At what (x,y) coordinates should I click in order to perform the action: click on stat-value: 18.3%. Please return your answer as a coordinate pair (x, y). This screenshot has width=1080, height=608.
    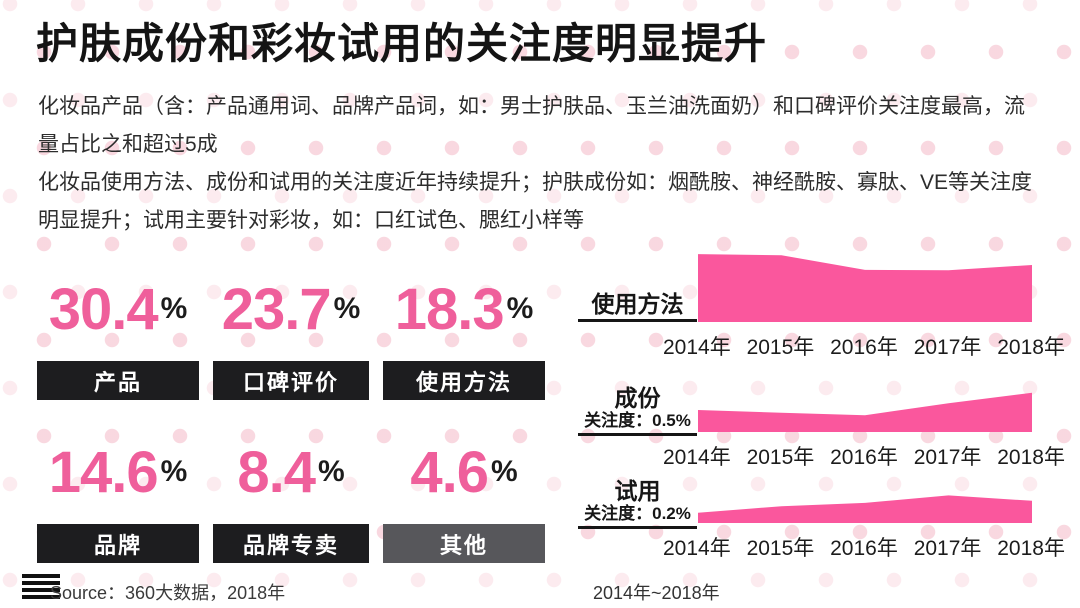
    Looking at the image, I should click on (464, 309).